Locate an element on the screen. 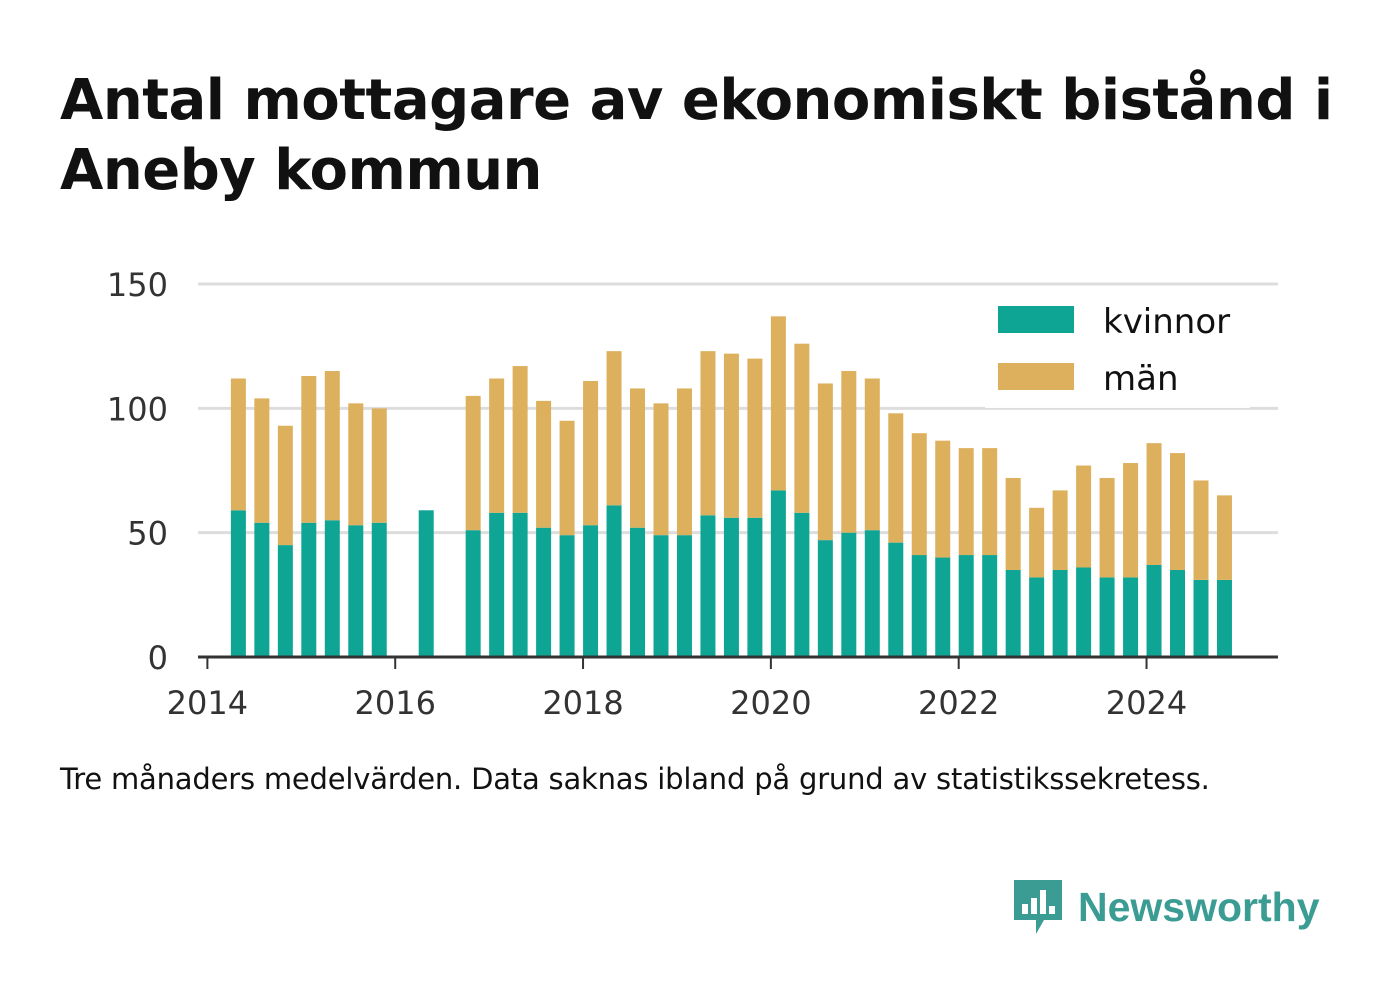 The height and width of the screenshot is (999, 1382). legend-label: män is located at coordinates (1141, 379).